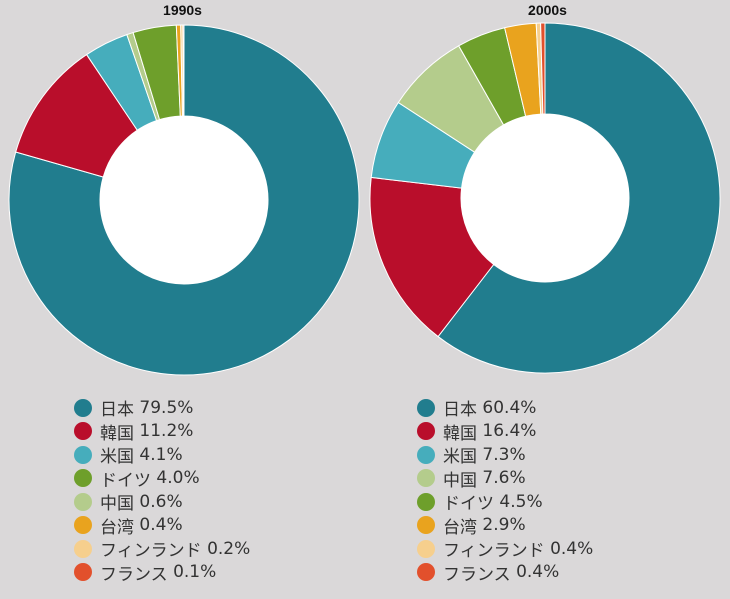 The width and height of the screenshot is (730, 599). Describe the element at coordinates (226, 548) in the screenshot. I see `legend-value: 0.2%` at that location.